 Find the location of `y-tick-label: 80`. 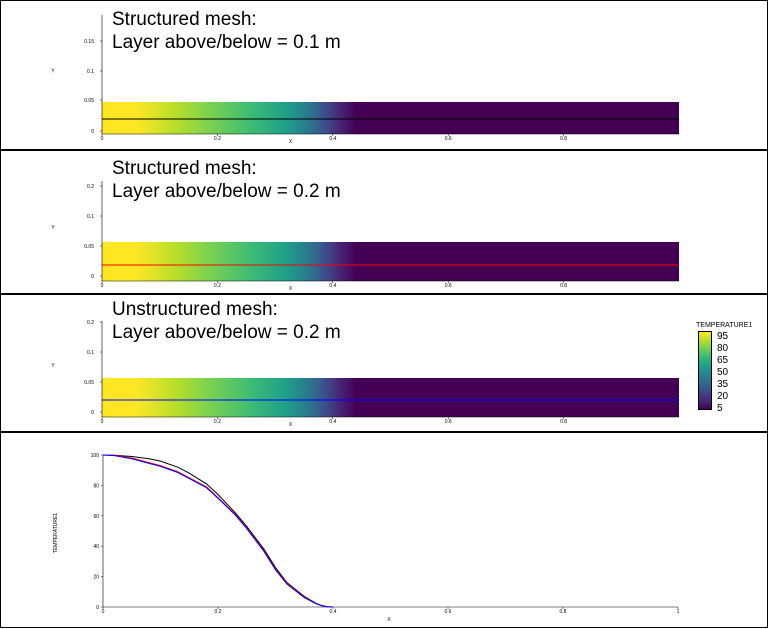

y-tick-label: 80 is located at coordinates (96, 486).